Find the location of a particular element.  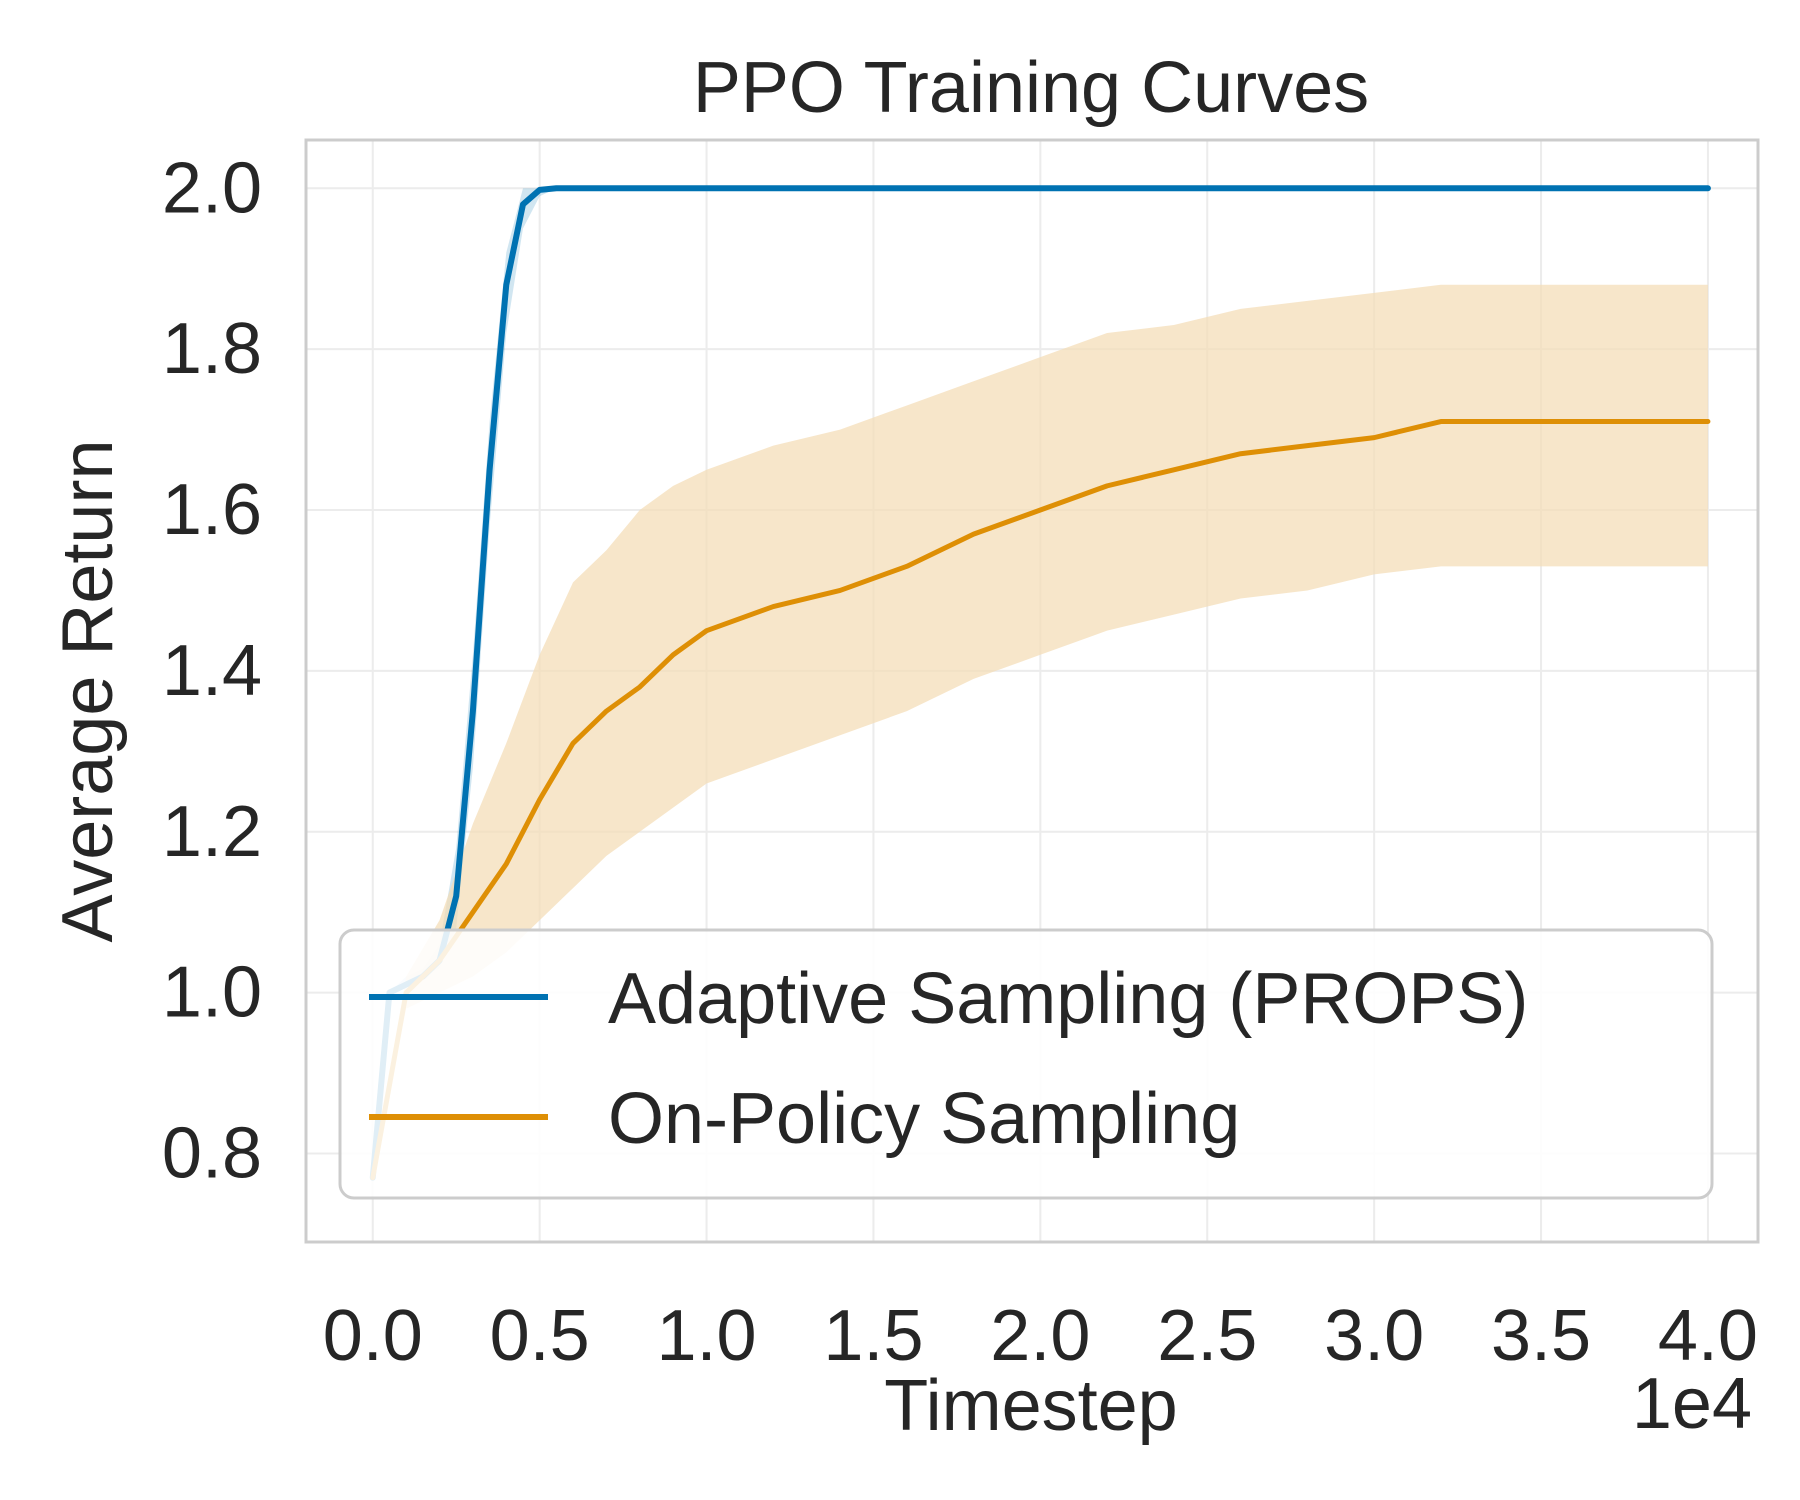

x-tick-label: 2.5 is located at coordinates (1207, 1336).